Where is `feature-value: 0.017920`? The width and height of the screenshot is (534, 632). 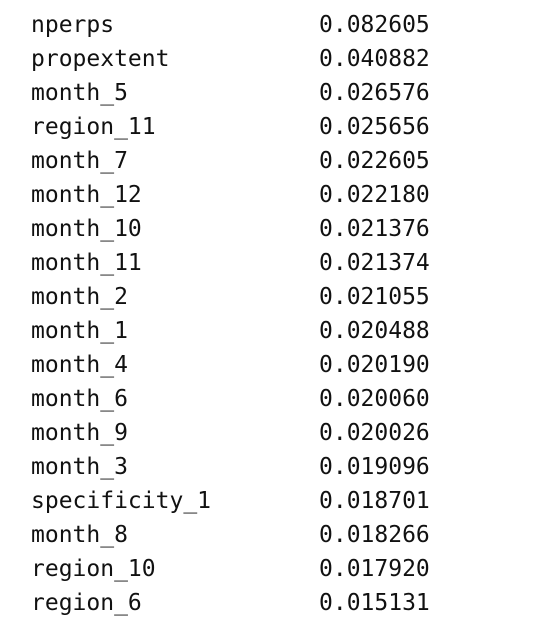
feature-value: 0.017920 is located at coordinates (374, 569).